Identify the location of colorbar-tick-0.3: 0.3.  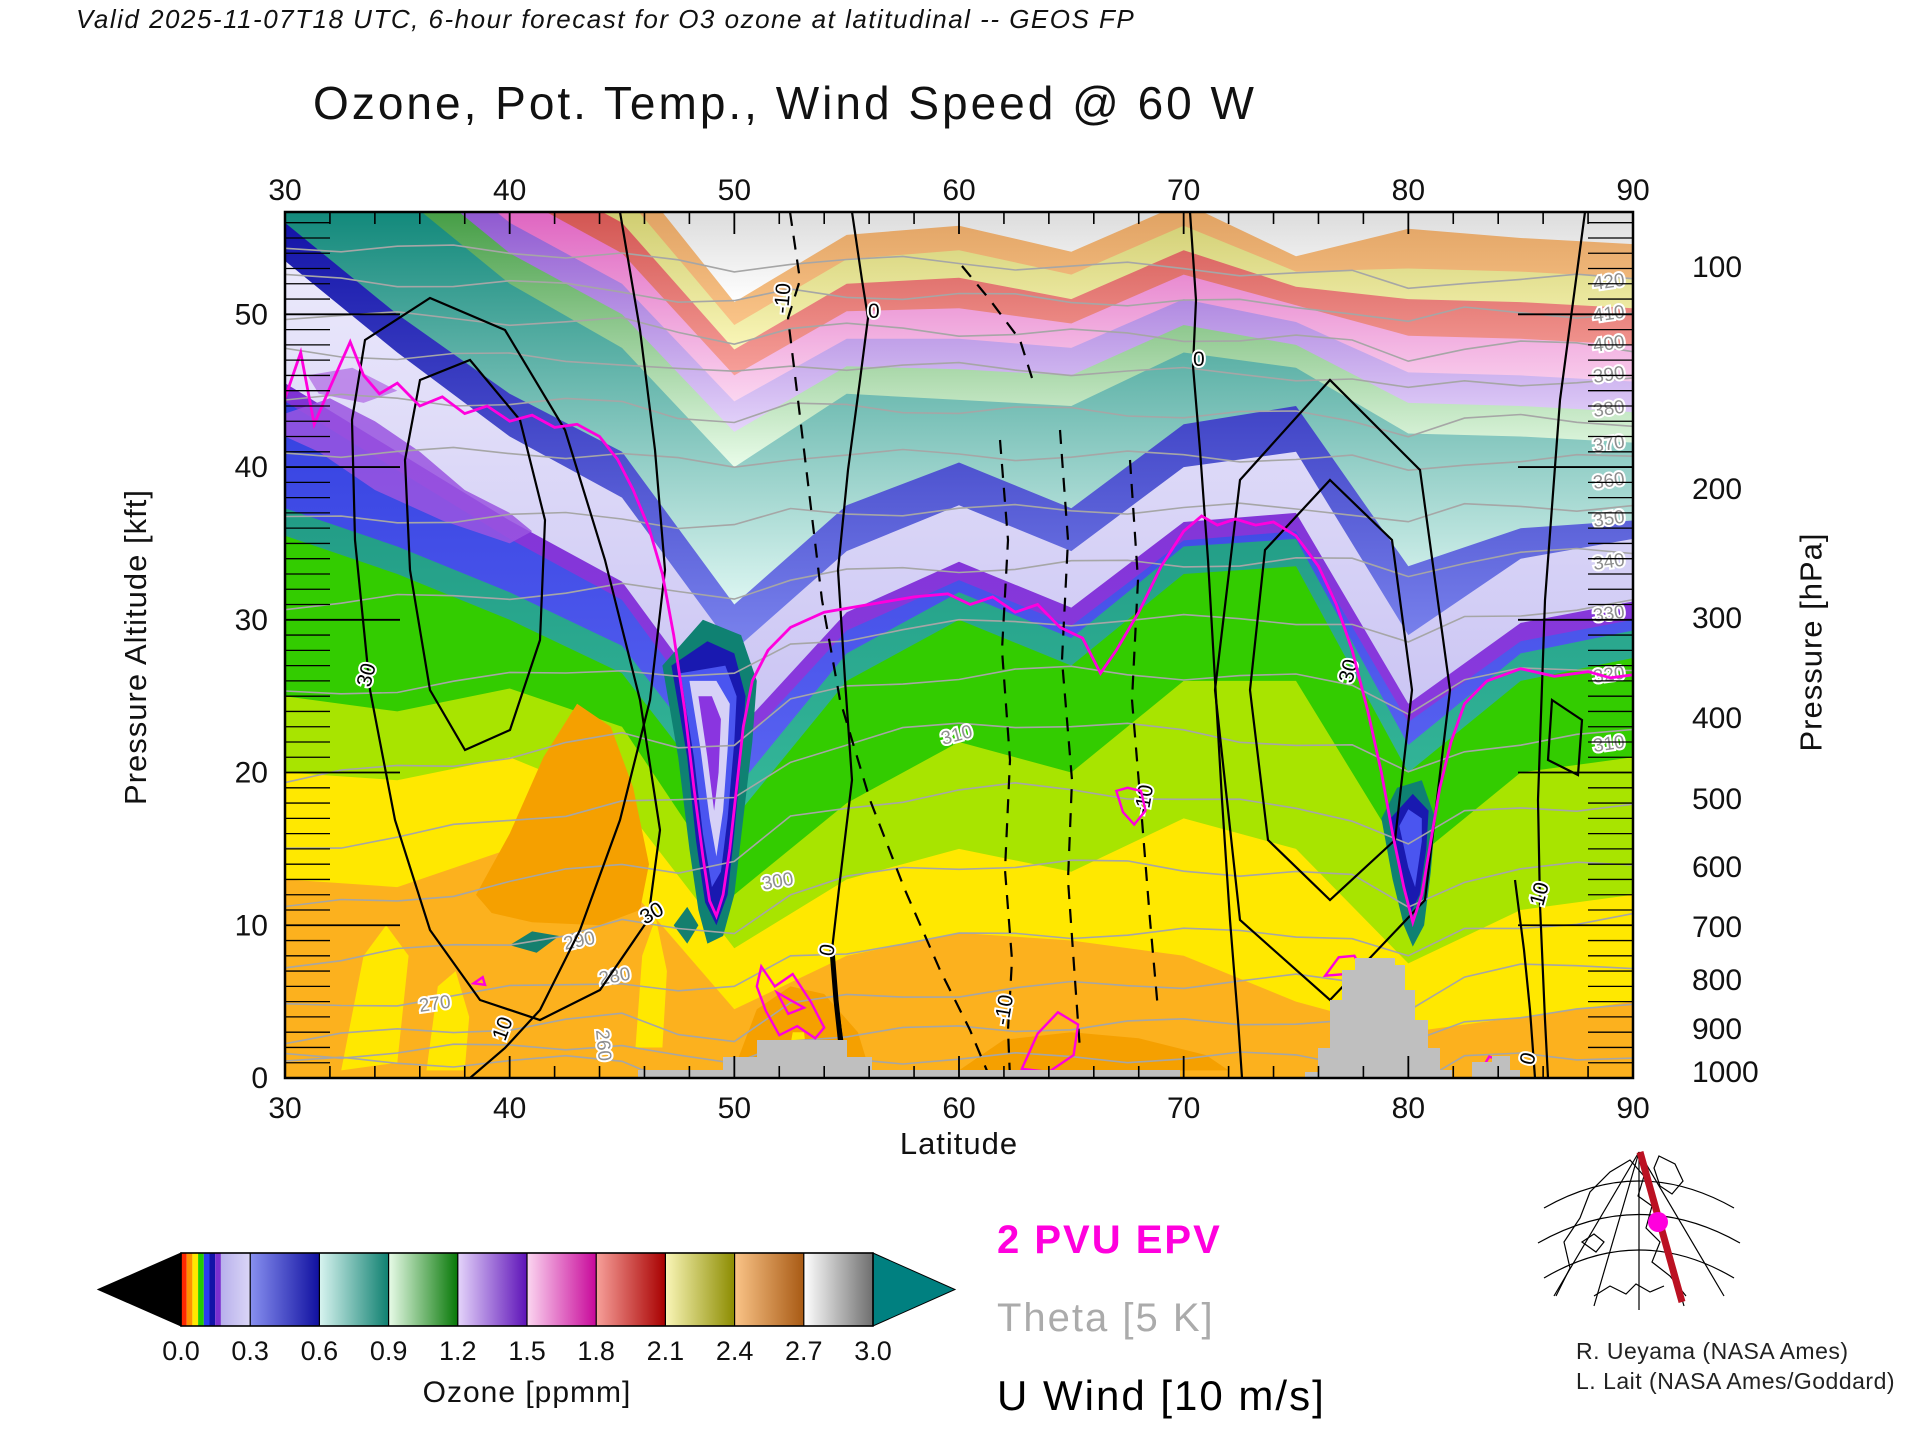
(250, 1351).